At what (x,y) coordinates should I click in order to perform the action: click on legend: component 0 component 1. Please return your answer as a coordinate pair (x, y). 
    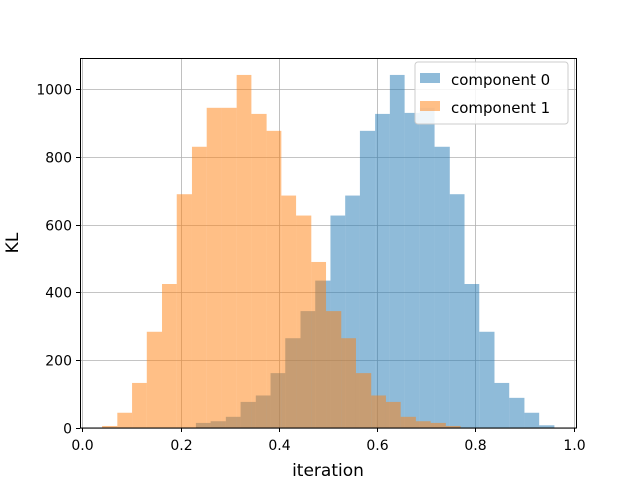
    Looking at the image, I should click on (491, 93).